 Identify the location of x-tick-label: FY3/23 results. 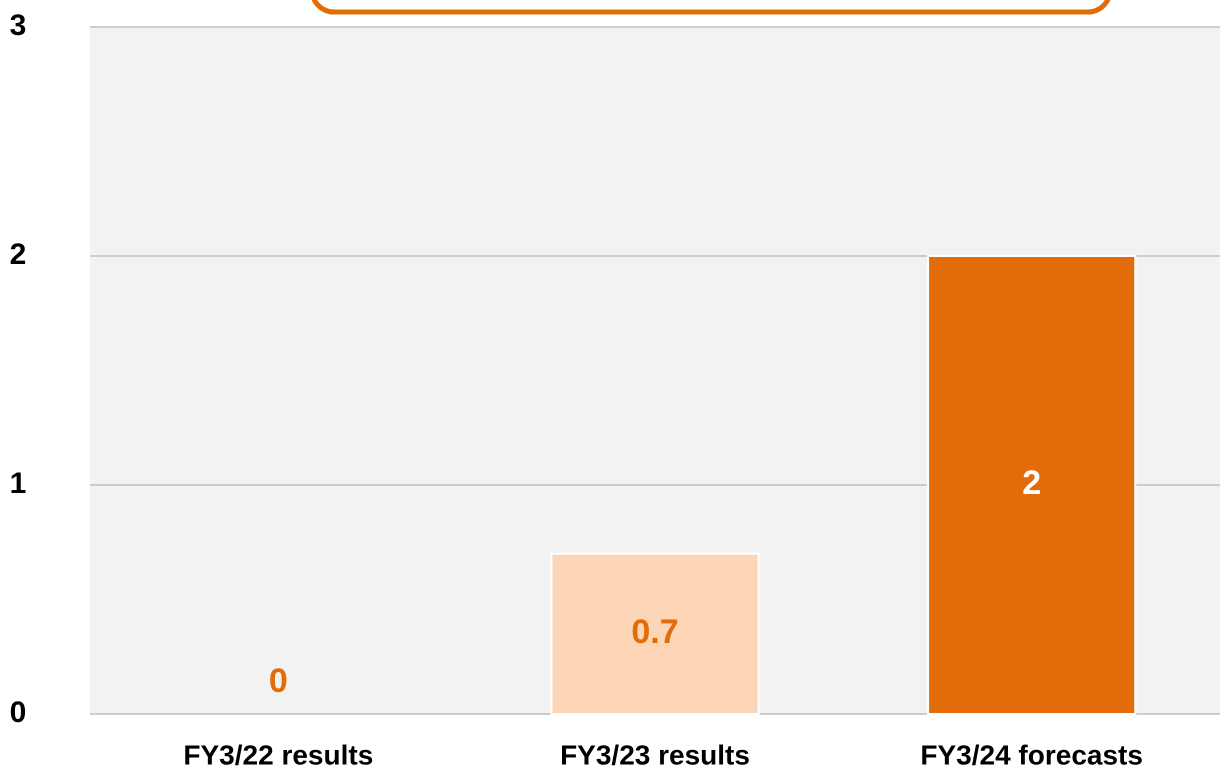
(655, 754).